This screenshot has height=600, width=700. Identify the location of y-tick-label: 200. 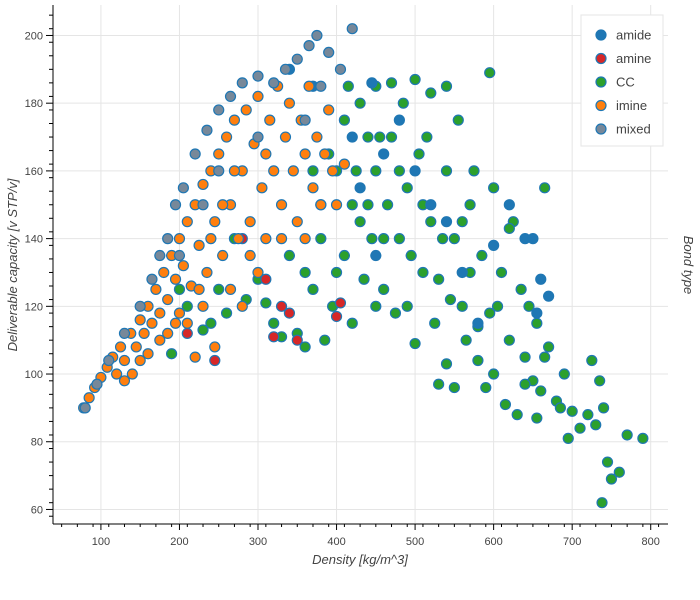
(34, 36).